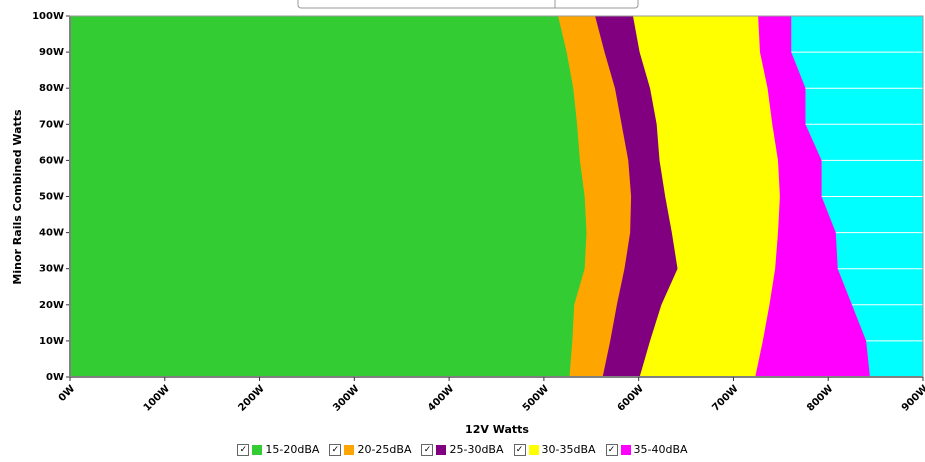 The height and width of the screenshot is (462, 925). I want to click on legend-item: ✓ 20-25dBA, so click(370, 449).